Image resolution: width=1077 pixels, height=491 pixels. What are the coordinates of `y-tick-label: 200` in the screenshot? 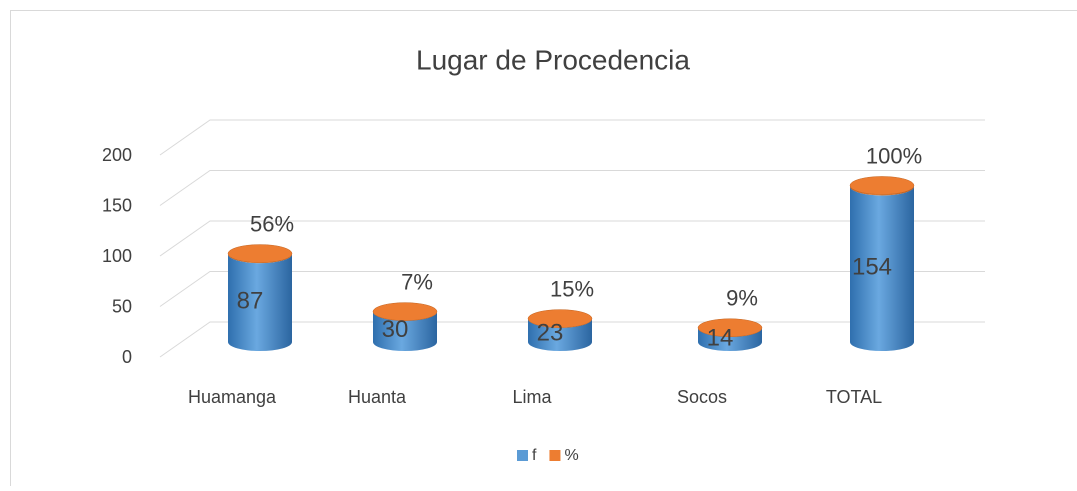 It's located at (117, 155).